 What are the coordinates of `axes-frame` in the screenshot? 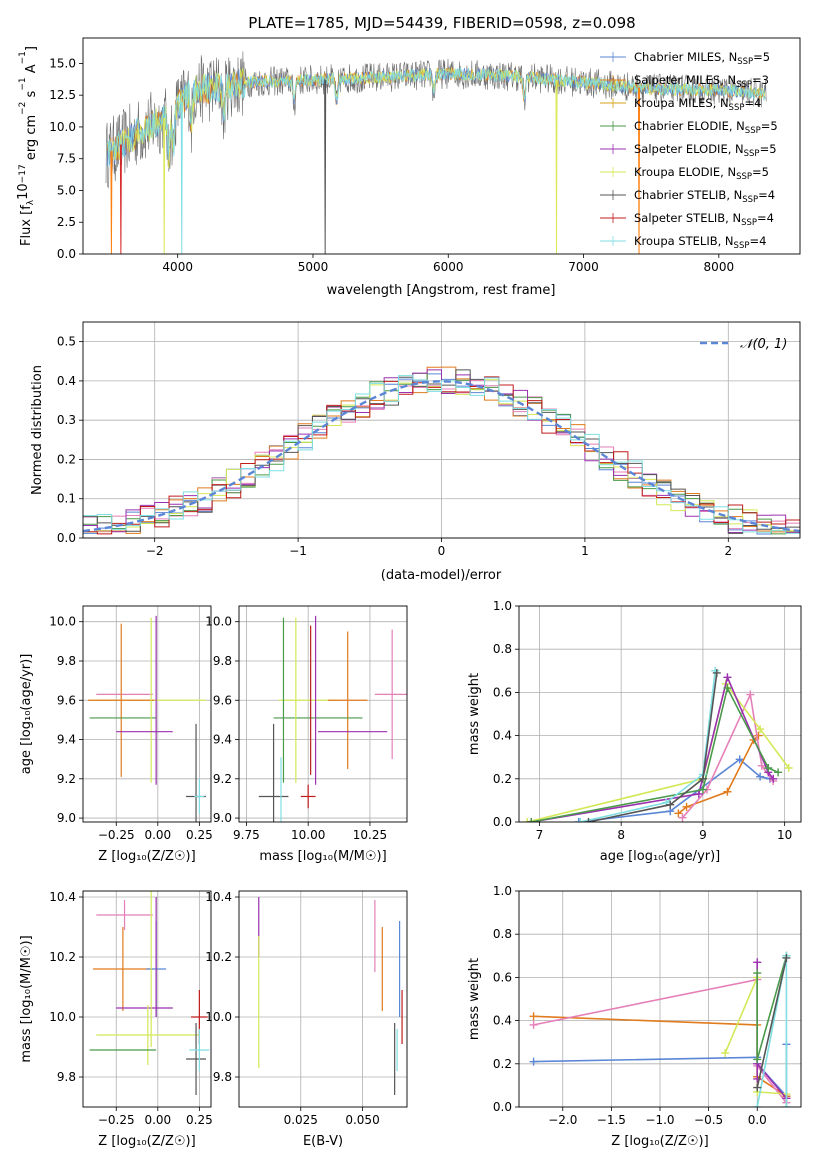 It's located at (660, 999).